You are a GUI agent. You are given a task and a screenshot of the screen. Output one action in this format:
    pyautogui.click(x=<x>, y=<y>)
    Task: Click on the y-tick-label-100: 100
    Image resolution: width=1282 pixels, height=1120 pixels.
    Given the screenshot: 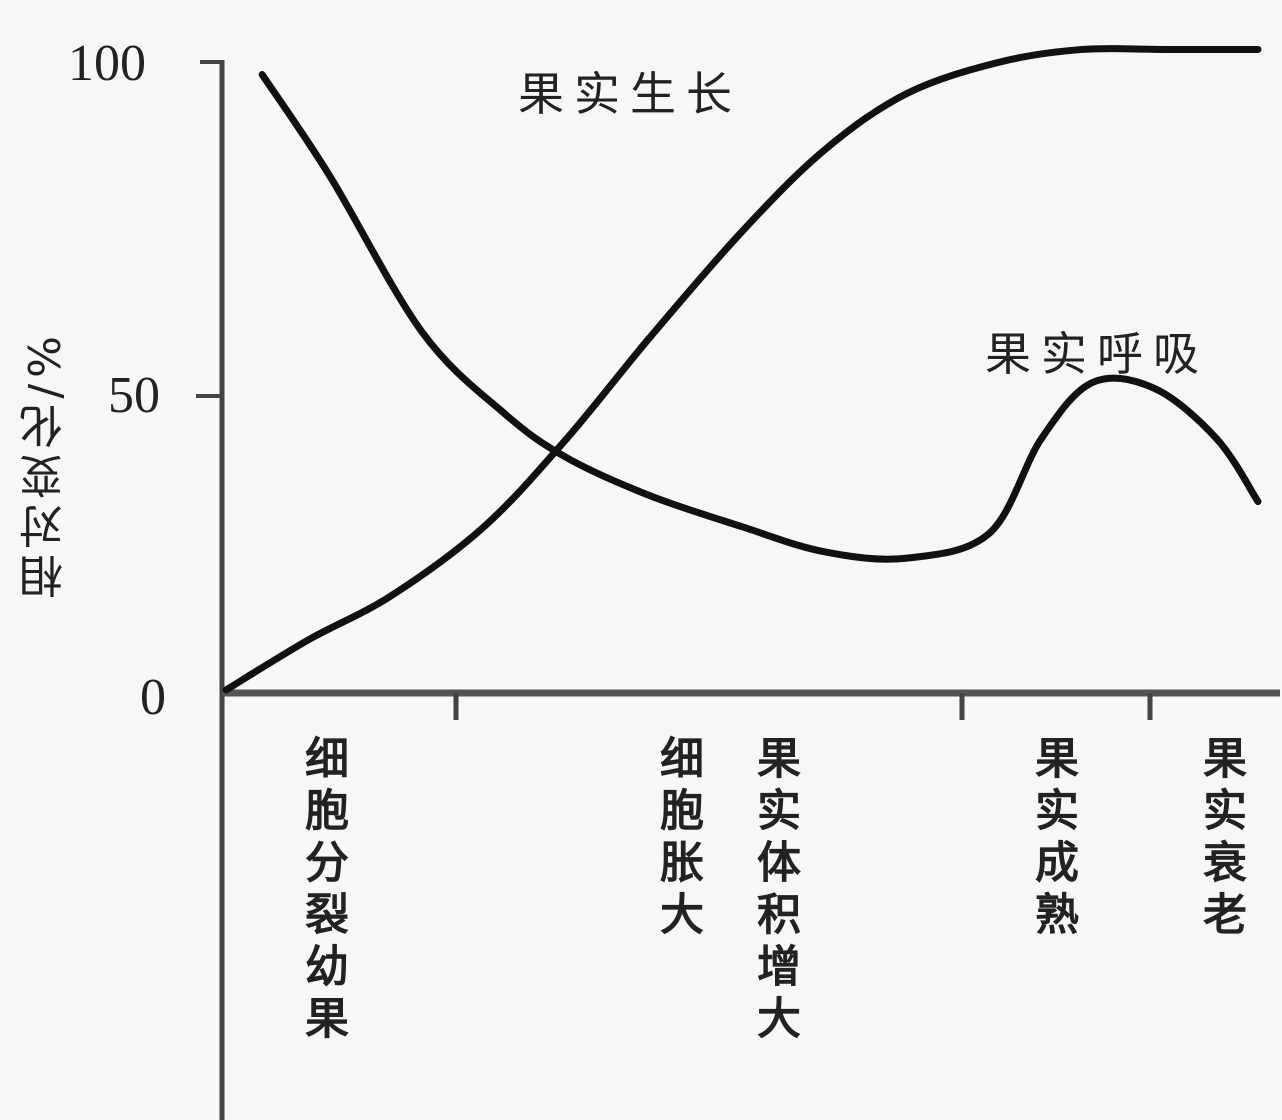 What is the action you would take?
    pyautogui.click(x=107, y=63)
    